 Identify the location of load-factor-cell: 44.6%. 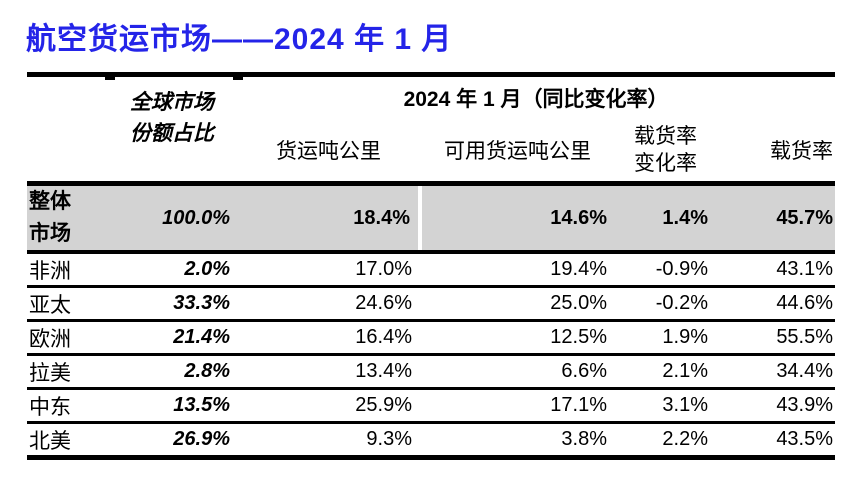
(776, 304).